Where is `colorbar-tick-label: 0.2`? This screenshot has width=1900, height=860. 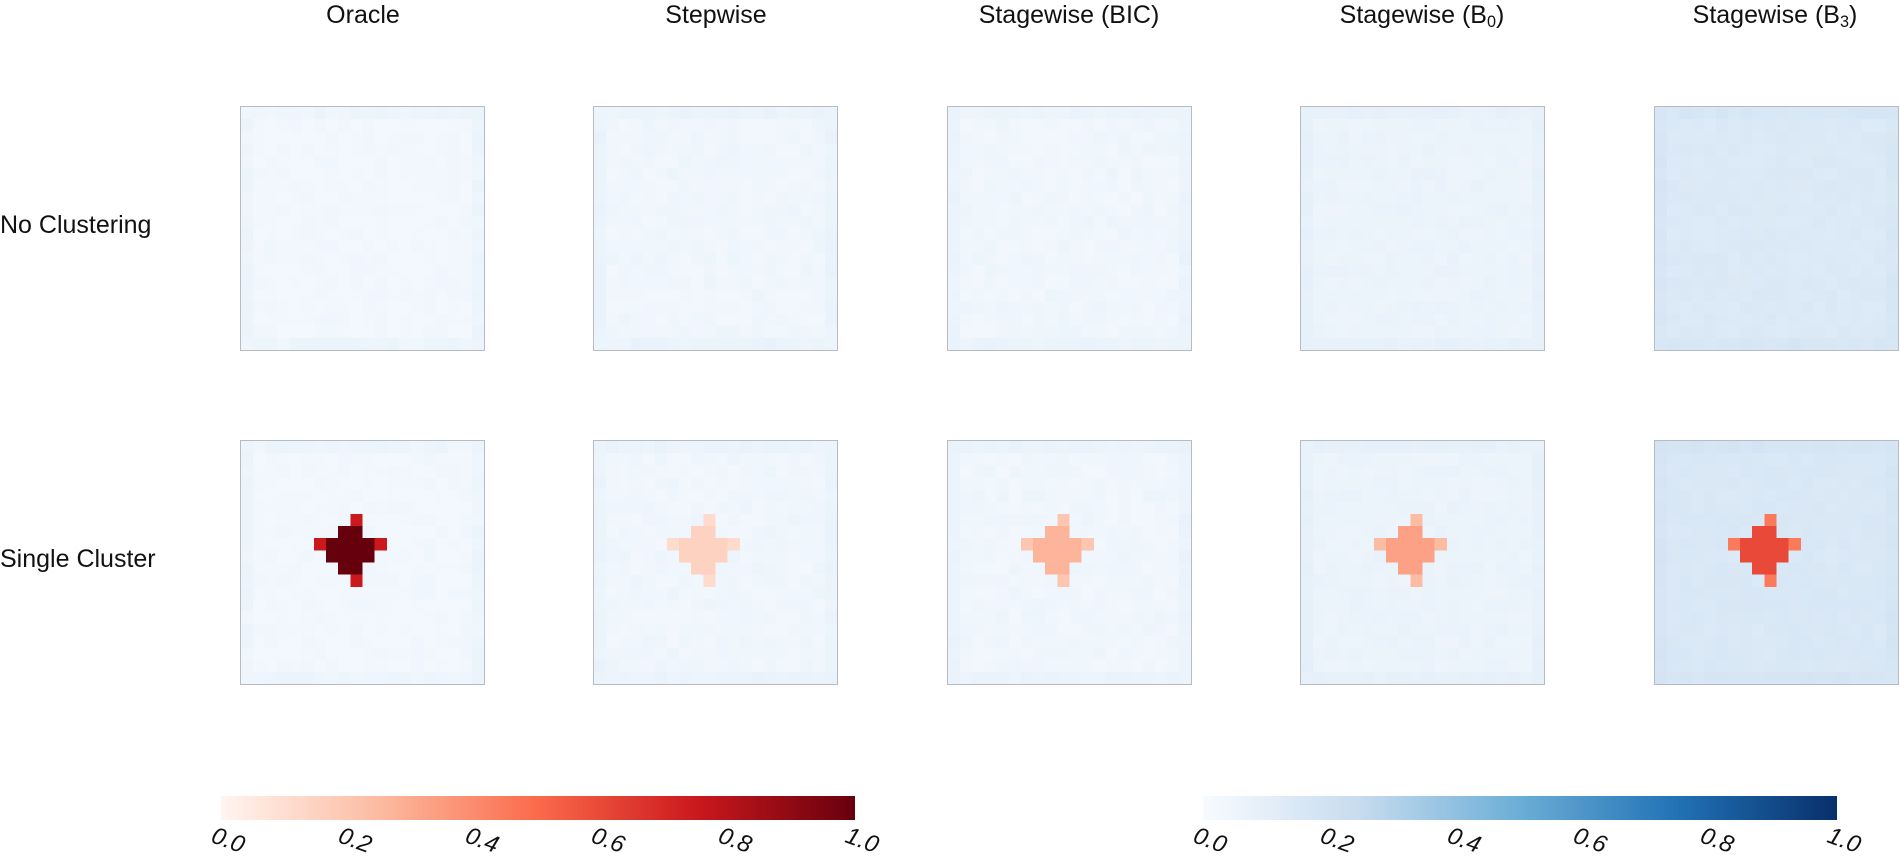 colorbar-tick-label: 0.2 is located at coordinates (355, 840).